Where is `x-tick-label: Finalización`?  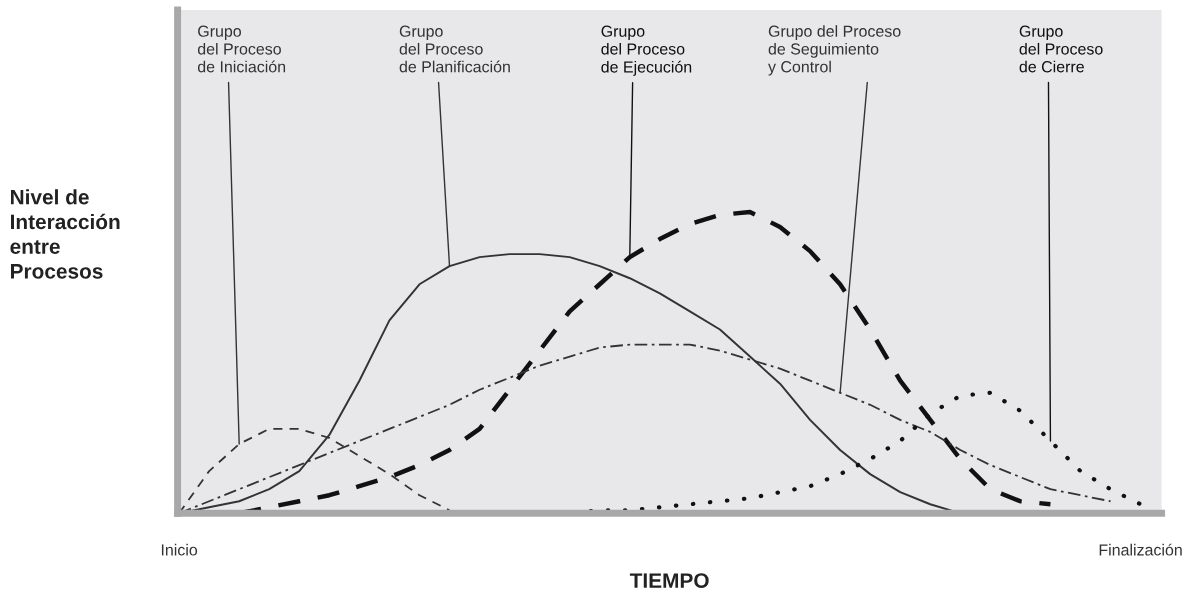
x-tick-label: Finalización is located at coordinates (1140, 549).